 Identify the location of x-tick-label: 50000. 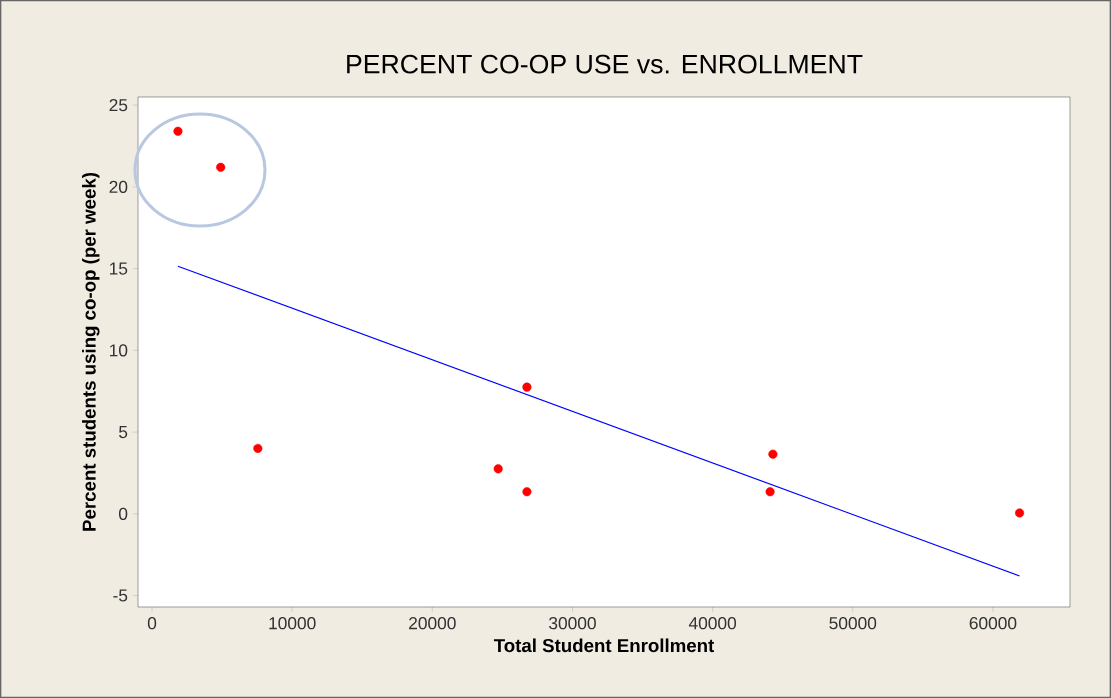
(853, 623).